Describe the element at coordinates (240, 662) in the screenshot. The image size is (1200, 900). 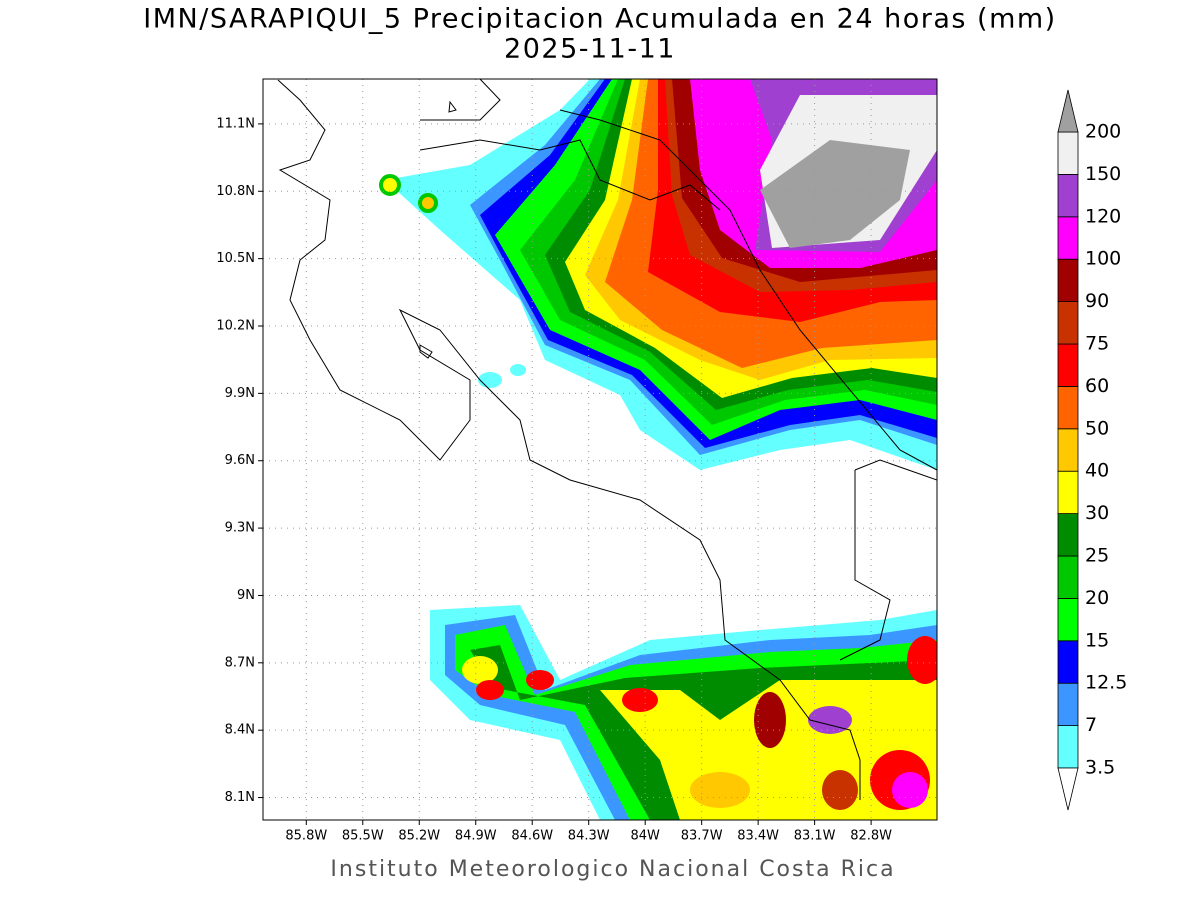
I see `lat-label: 8.7N` at that location.